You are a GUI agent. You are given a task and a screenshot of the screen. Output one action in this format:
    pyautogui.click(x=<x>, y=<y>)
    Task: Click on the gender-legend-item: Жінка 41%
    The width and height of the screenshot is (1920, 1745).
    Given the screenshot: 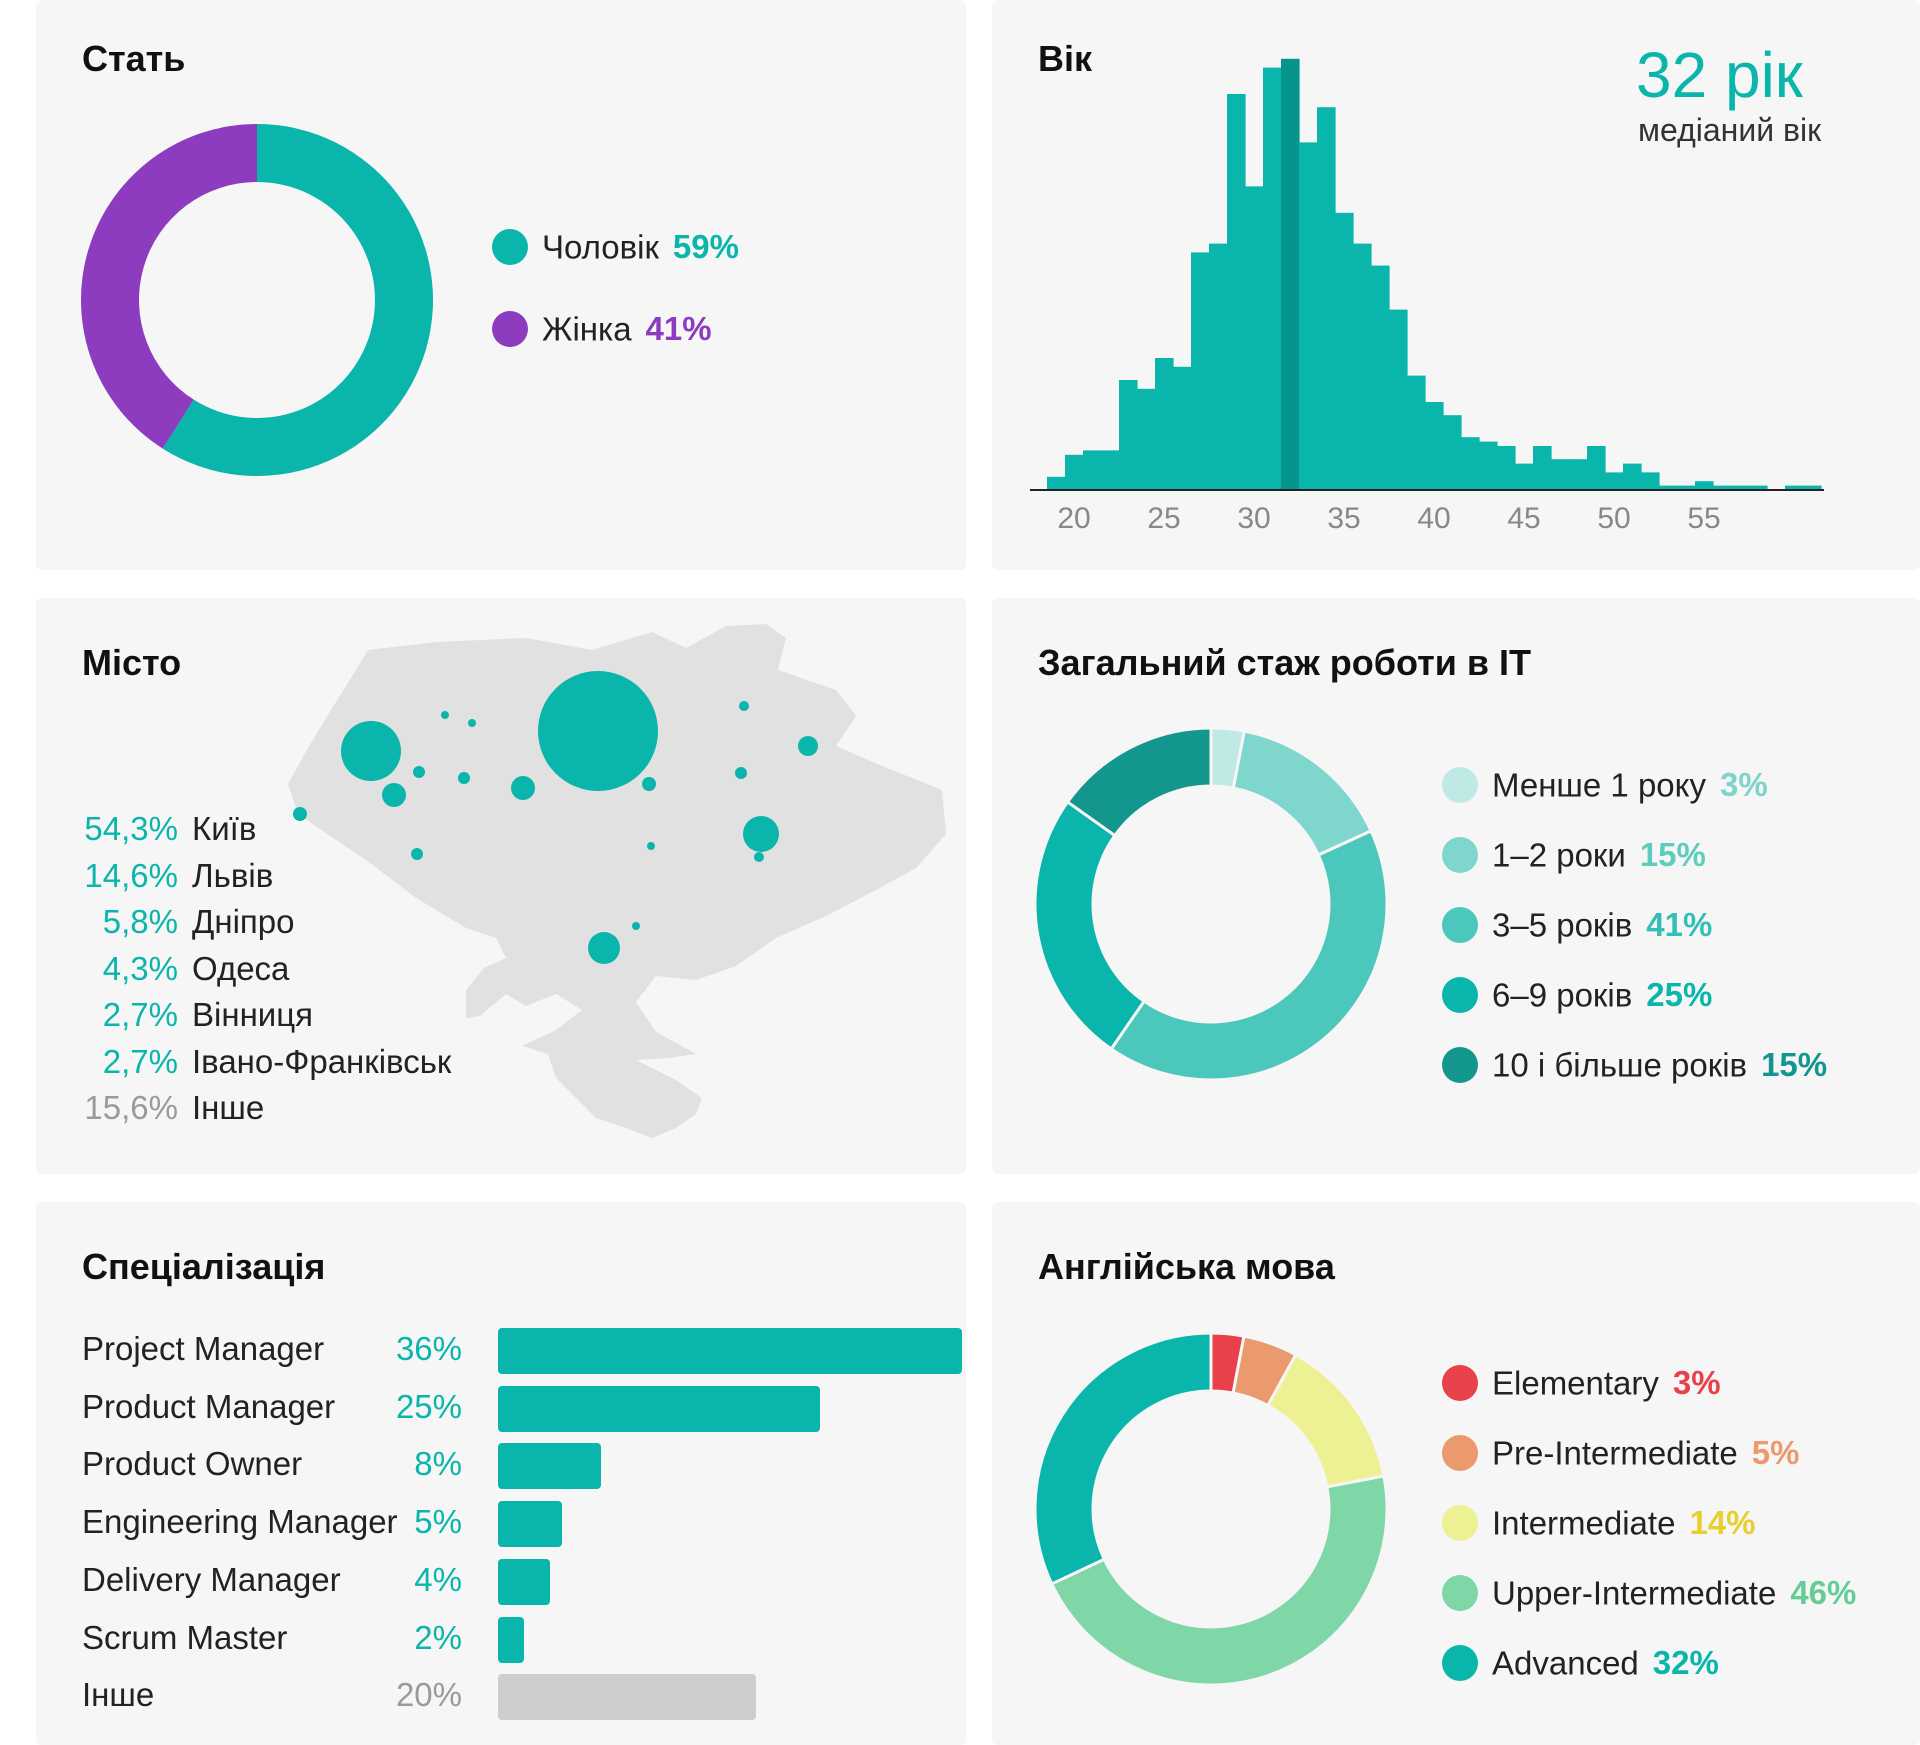 What is the action you would take?
    pyautogui.click(x=602, y=328)
    